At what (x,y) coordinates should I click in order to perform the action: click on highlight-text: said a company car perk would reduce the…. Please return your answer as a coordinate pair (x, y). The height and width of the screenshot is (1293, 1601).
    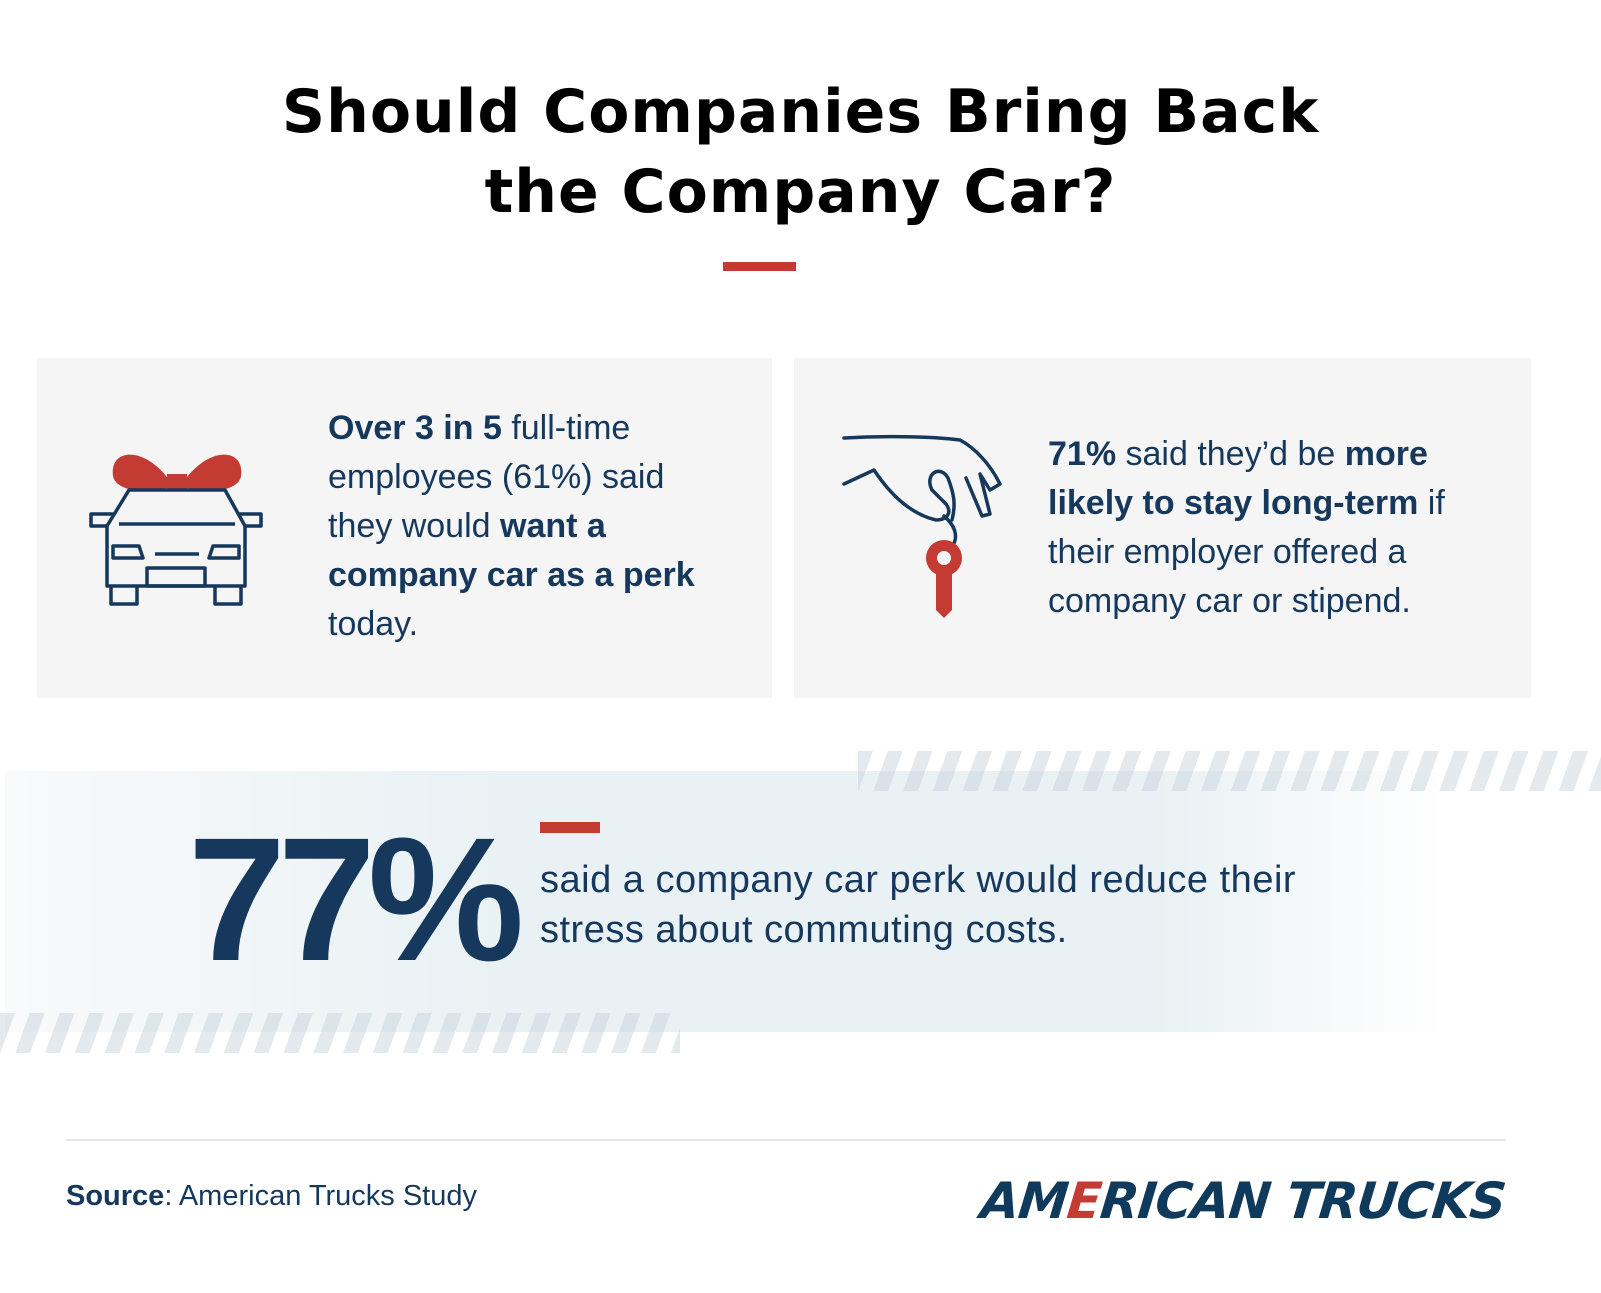
    Looking at the image, I should click on (918, 905).